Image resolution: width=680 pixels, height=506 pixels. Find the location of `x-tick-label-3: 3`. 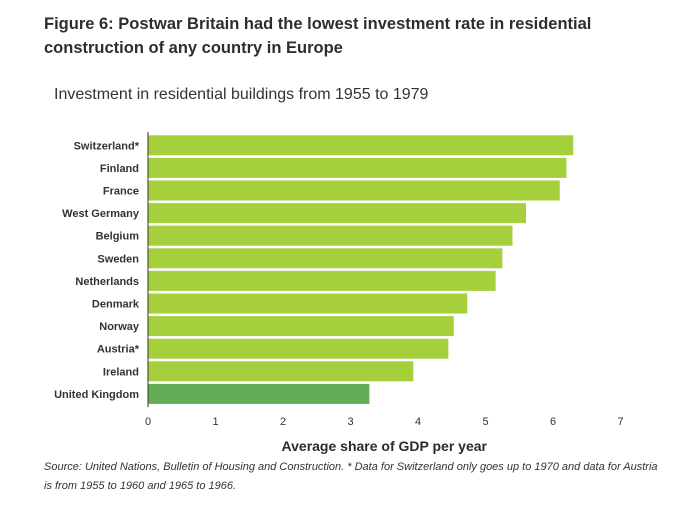

x-tick-label-3: 3 is located at coordinates (350, 422).